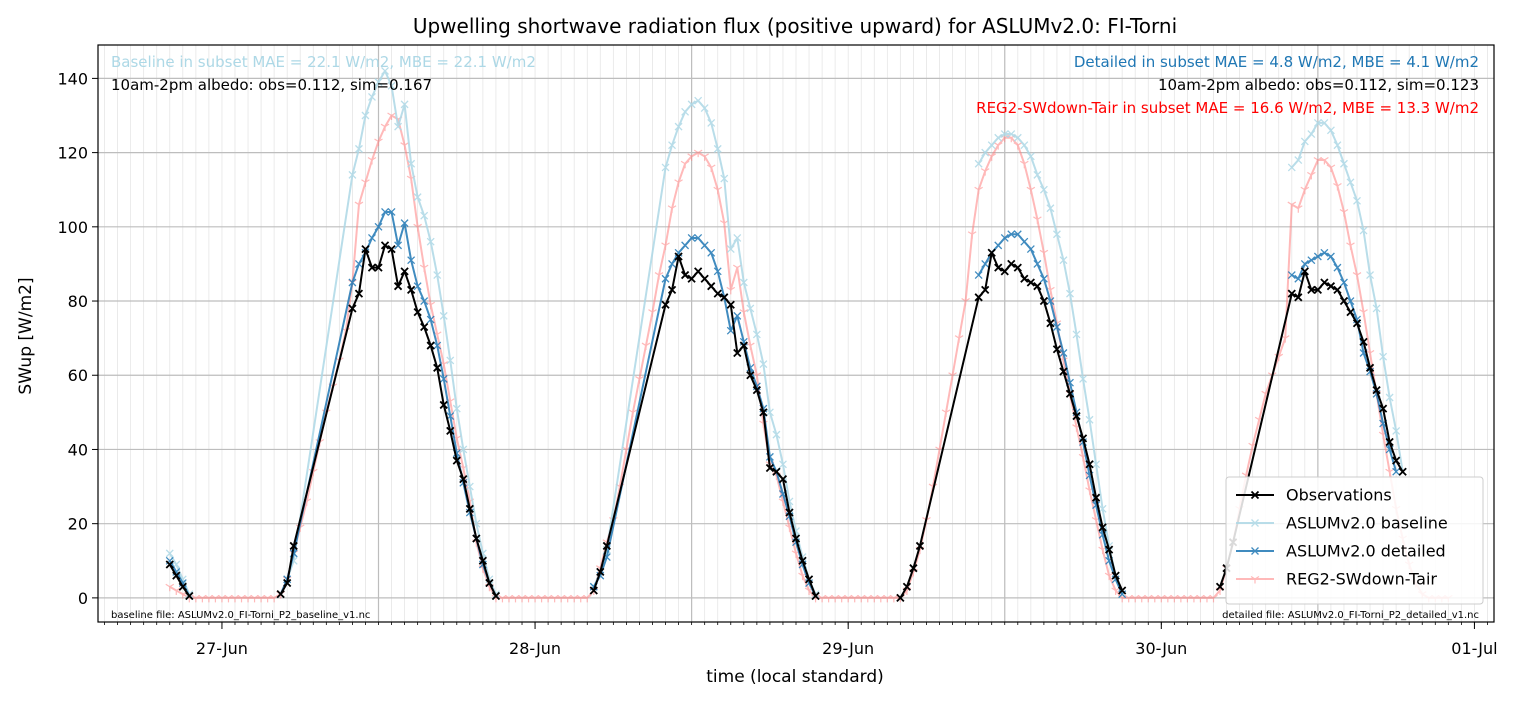 The image size is (1520, 701). I want to click on legend-box, so click(1354, 540).